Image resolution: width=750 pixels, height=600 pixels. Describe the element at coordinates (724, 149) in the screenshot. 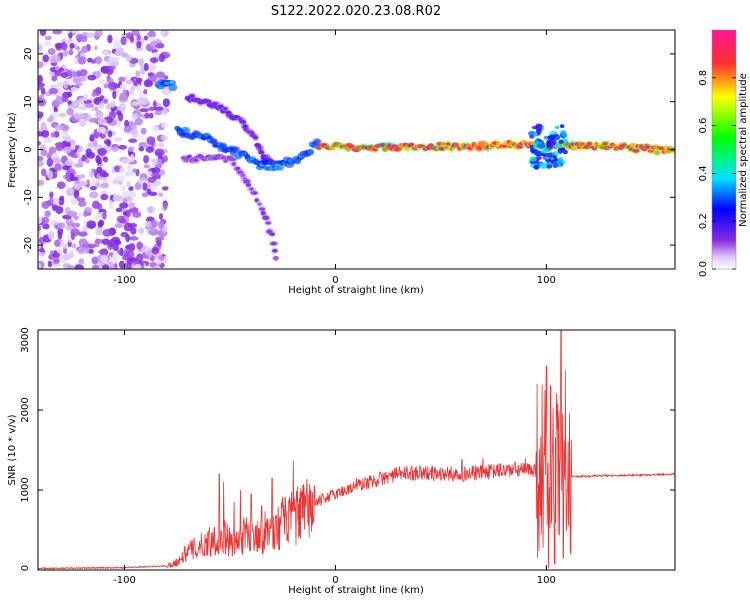

I see `colorbar-frame` at that location.